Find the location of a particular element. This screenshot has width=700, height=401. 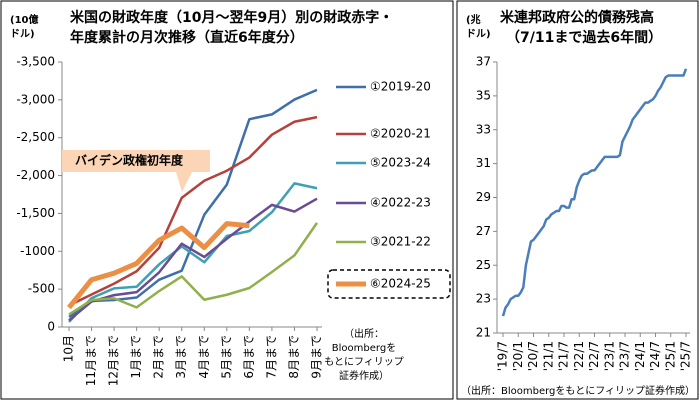

y-tick-label: 25 is located at coordinates (483, 265).